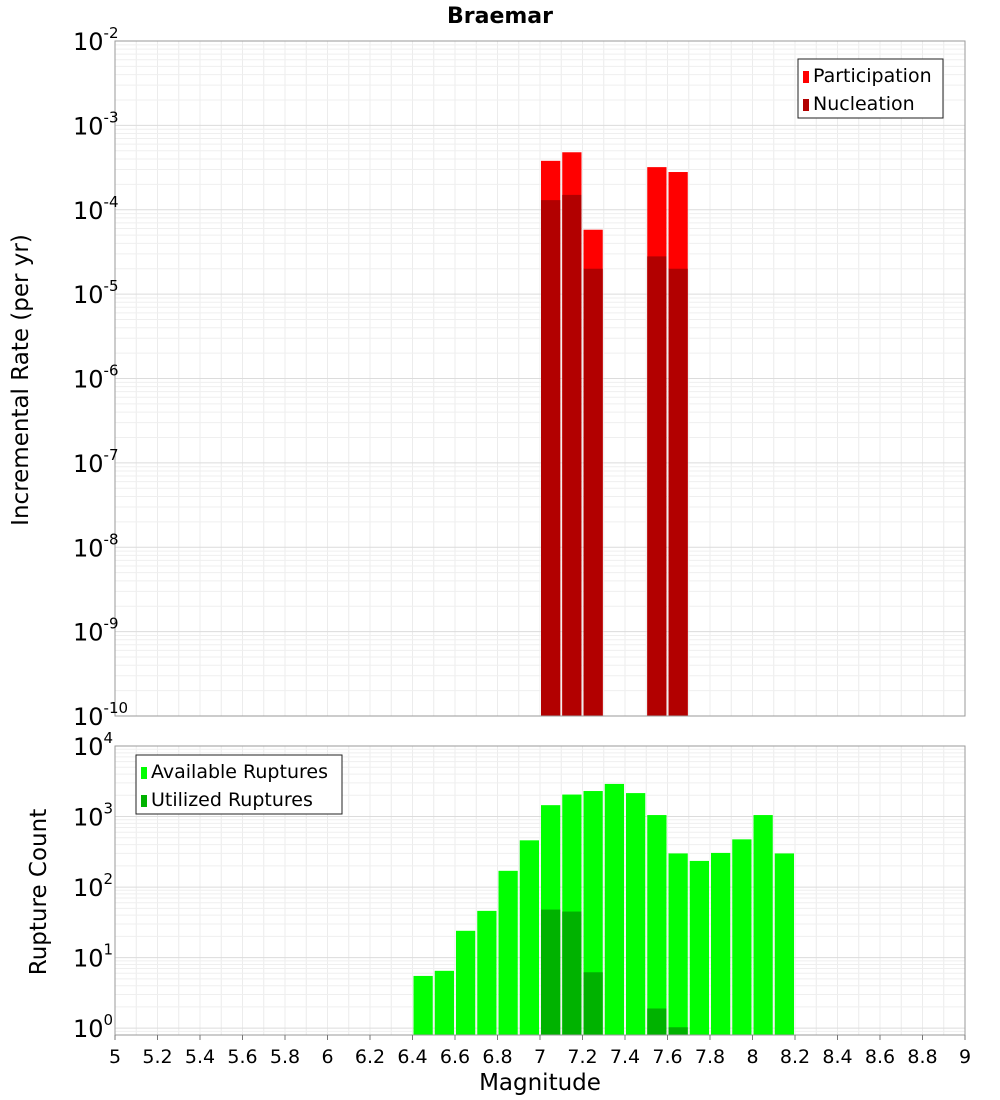  What do you see at coordinates (93, 957) in the screenshot?
I see `y-tick-label: 10¹` at bounding box center [93, 957].